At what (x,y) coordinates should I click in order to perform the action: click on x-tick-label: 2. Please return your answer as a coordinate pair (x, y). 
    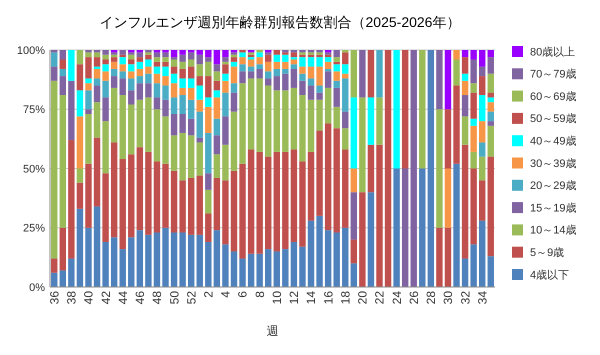
    Looking at the image, I should click on (209, 294).